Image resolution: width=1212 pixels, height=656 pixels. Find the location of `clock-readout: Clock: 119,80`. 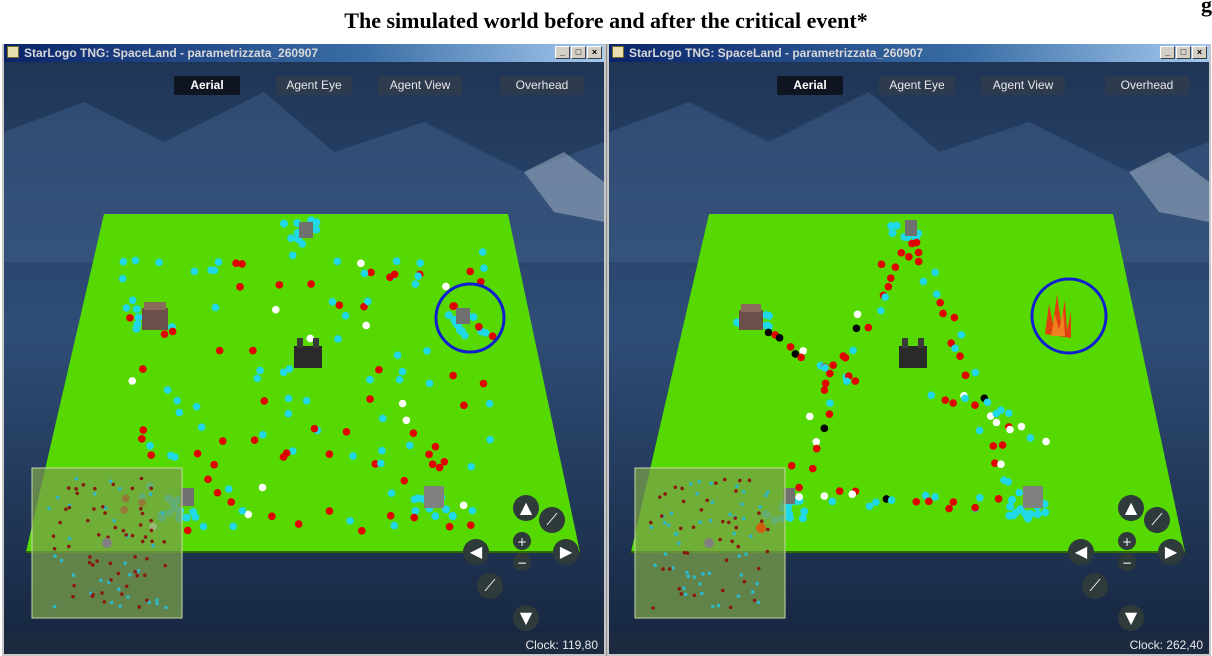

clock-readout: Clock: 119,80 is located at coordinates (562, 645).